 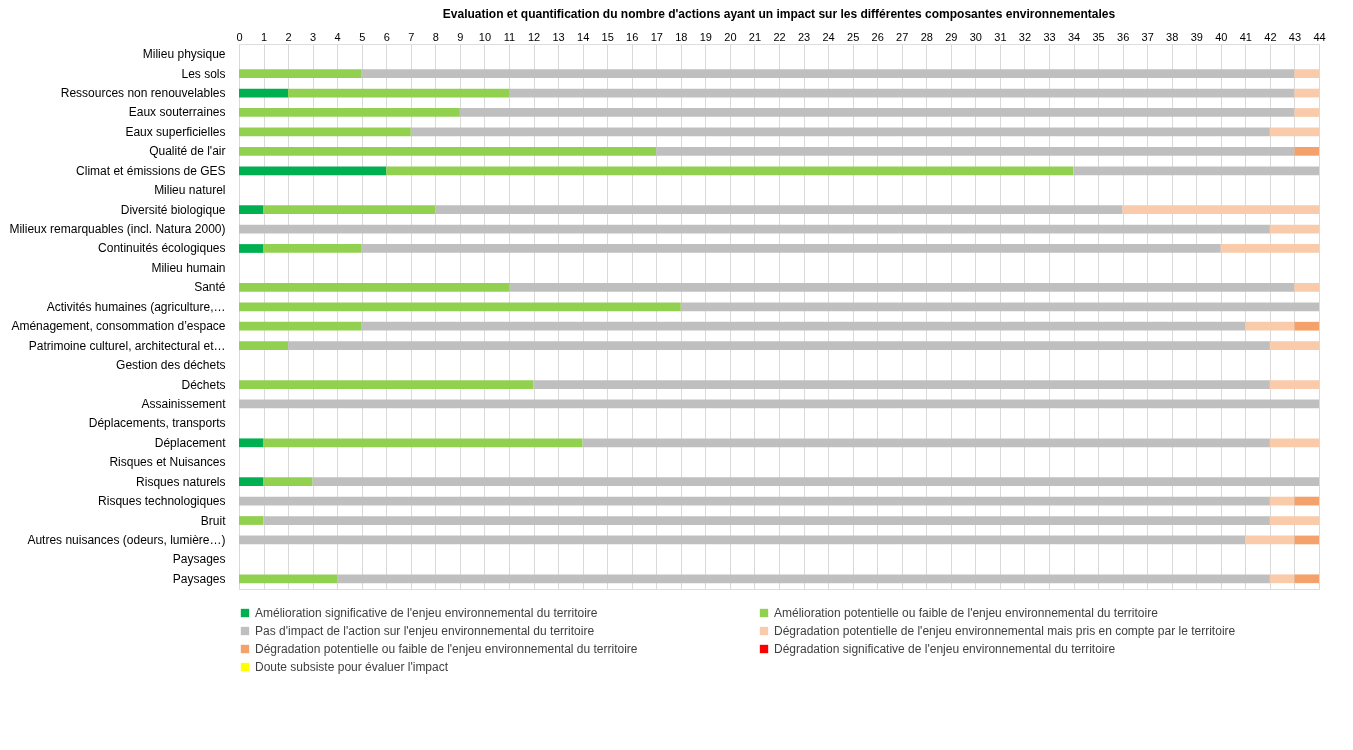 What do you see at coordinates (828, 36) in the screenshot?
I see `x-tick-label: 24` at bounding box center [828, 36].